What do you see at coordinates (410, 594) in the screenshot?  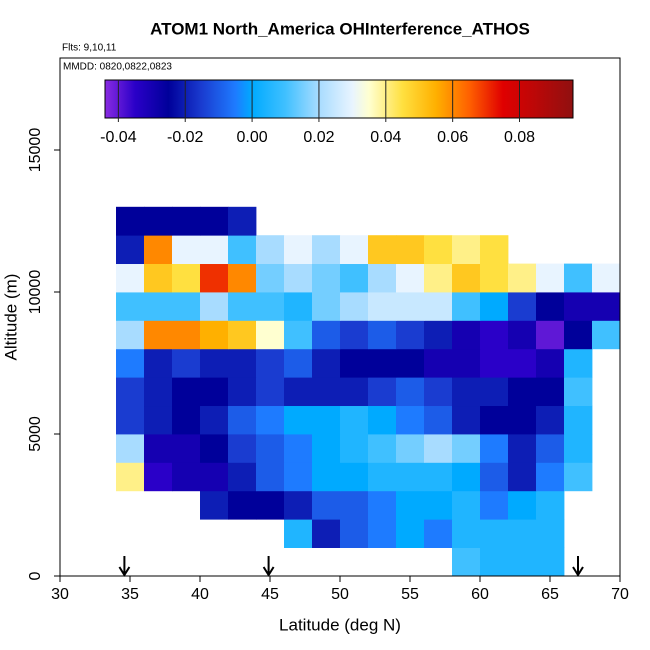 I see `x-tick-label: 55` at bounding box center [410, 594].